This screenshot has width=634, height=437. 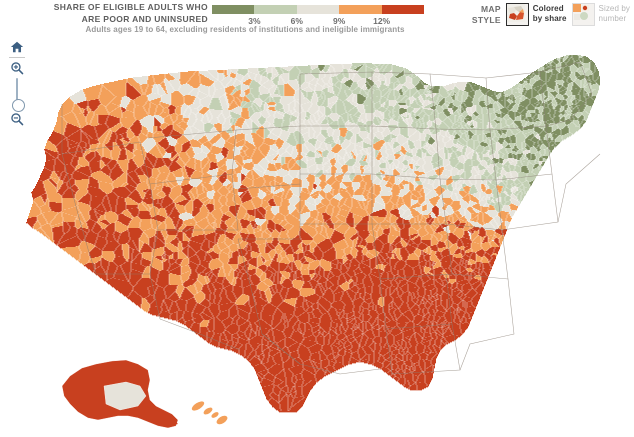 I want to click on legend-color-scale: 3% 6% 9% 12%, so click(x=318, y=17).